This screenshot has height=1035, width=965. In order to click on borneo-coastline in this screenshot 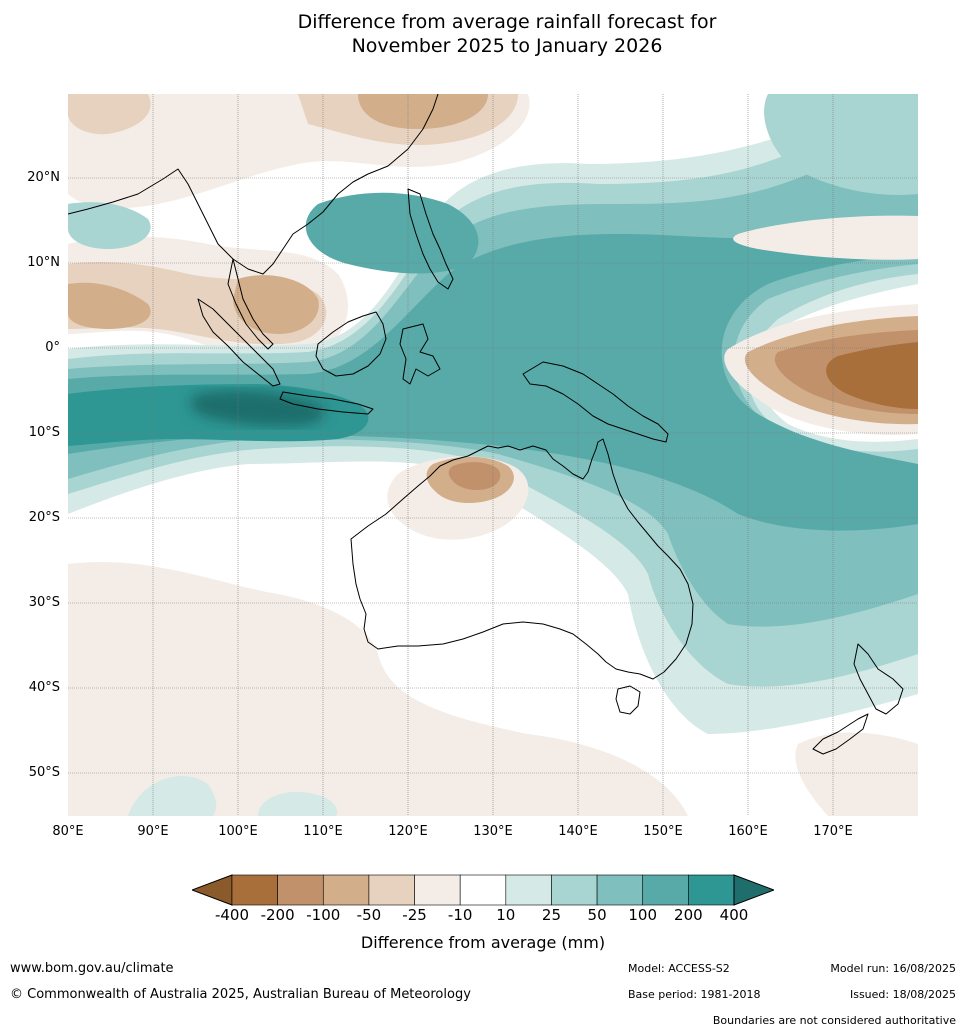, I will do `click(351, 344)`.